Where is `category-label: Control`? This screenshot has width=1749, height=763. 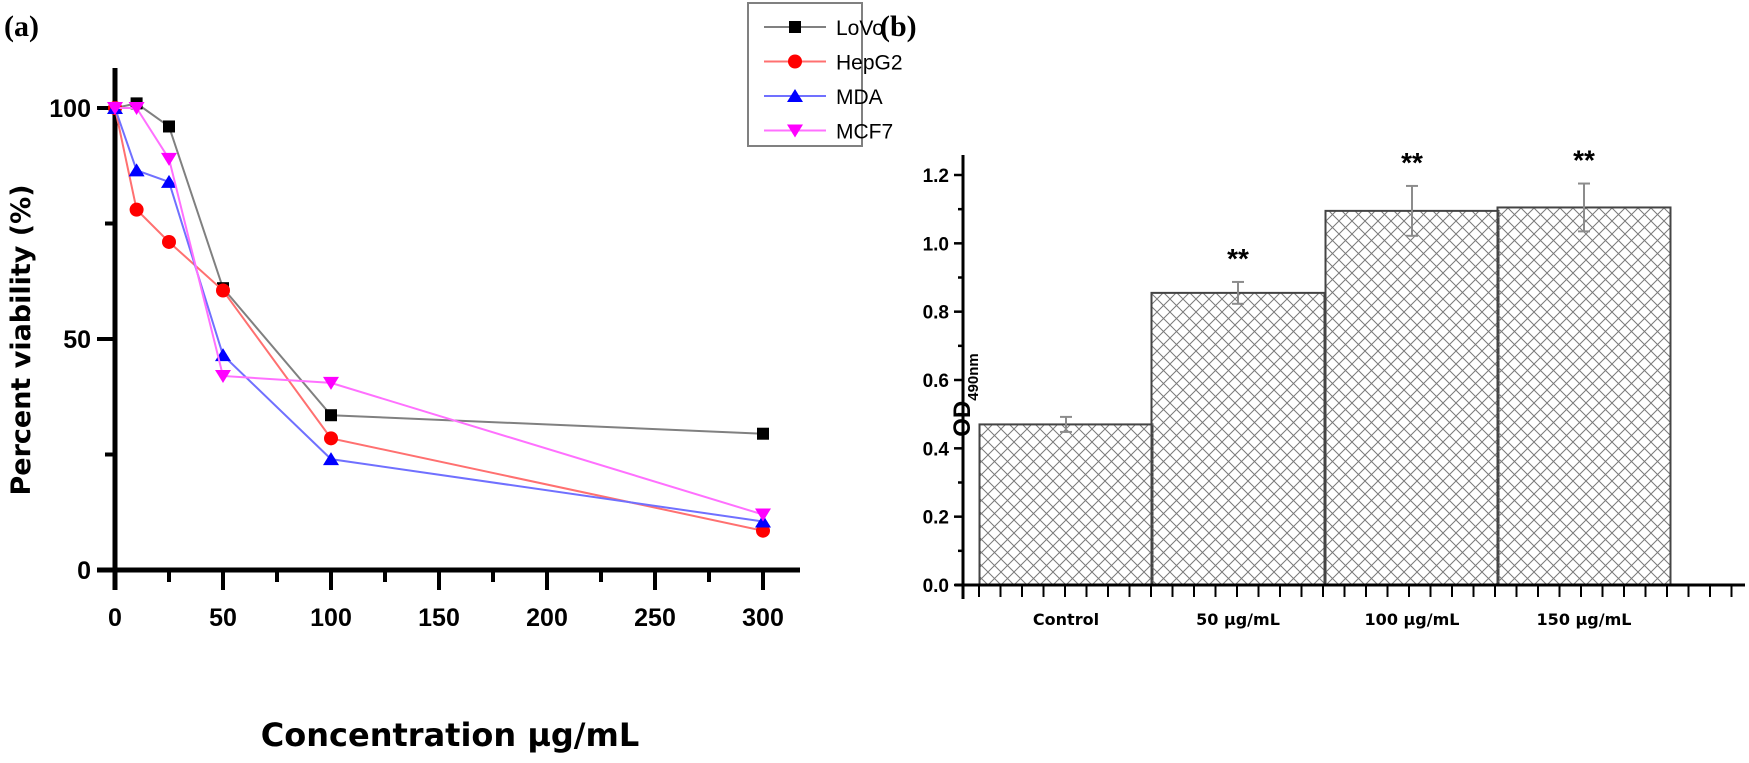
category-label: Control is located at coordinates (1066, 619).